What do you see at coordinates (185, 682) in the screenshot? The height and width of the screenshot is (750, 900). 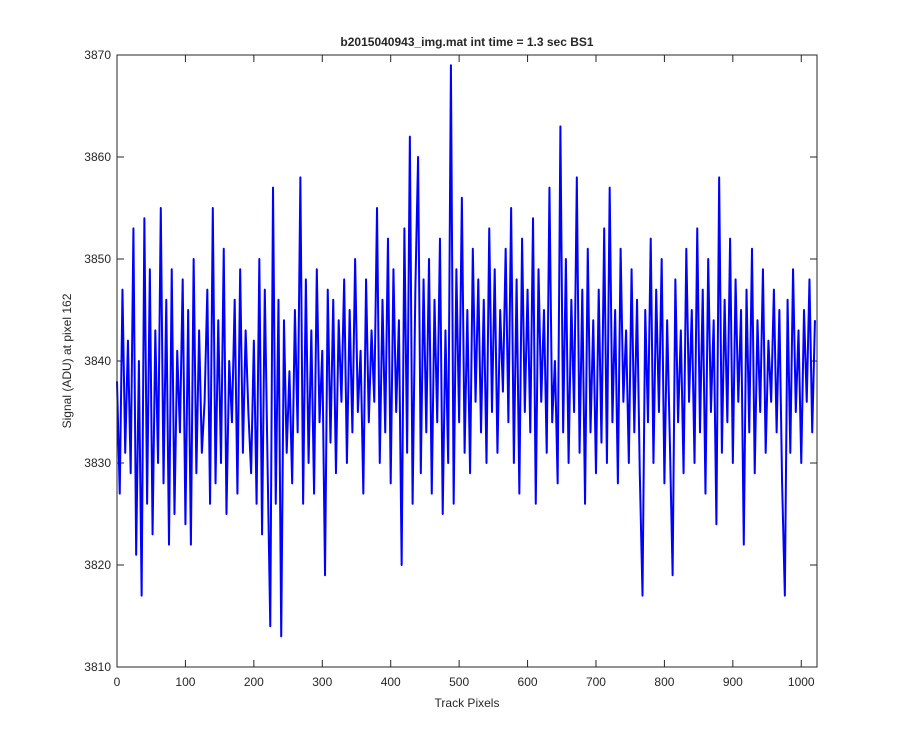 I see `x-tick-label: 100` at bounding box center [185, 682].